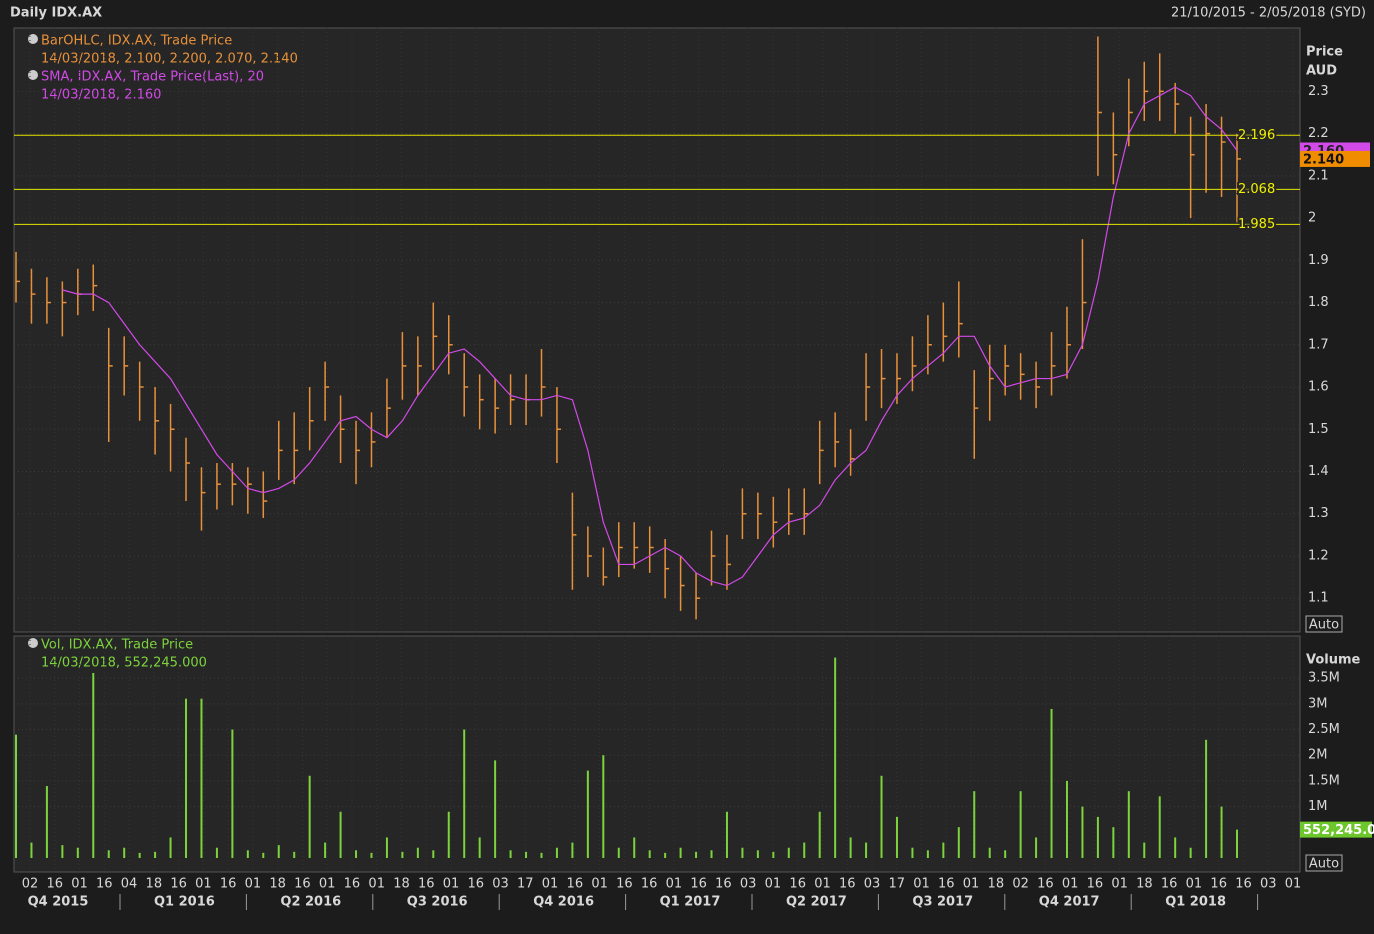 Image resolution: width=1374 pixels, height=934 pixels. What do you see at coordinates (942, 902) in the screenshot?
I see `quarter-label: Q3 2017` at bounding box center [942, 902].